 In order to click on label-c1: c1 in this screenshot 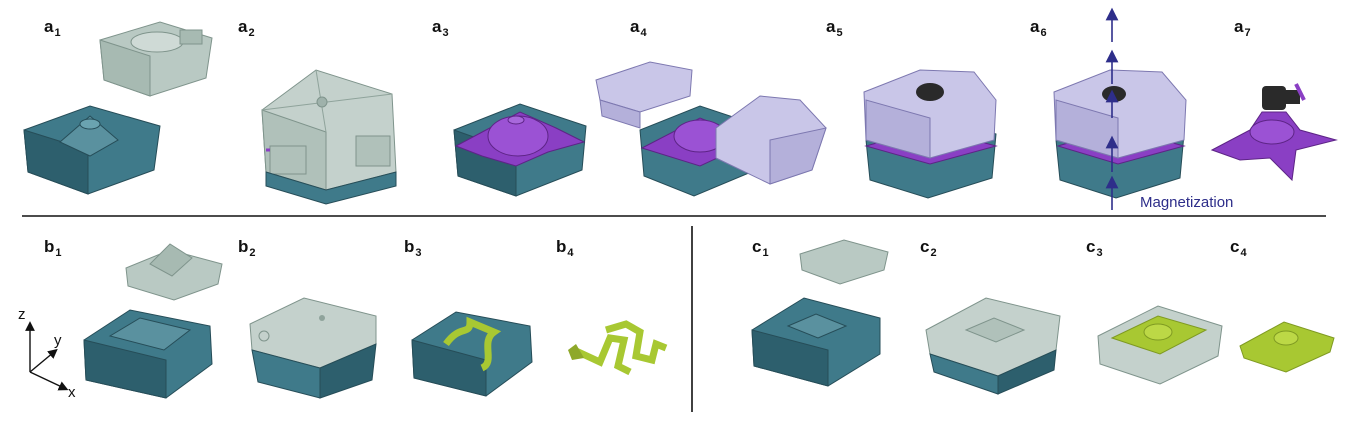, I will do `click(760, 248)`.